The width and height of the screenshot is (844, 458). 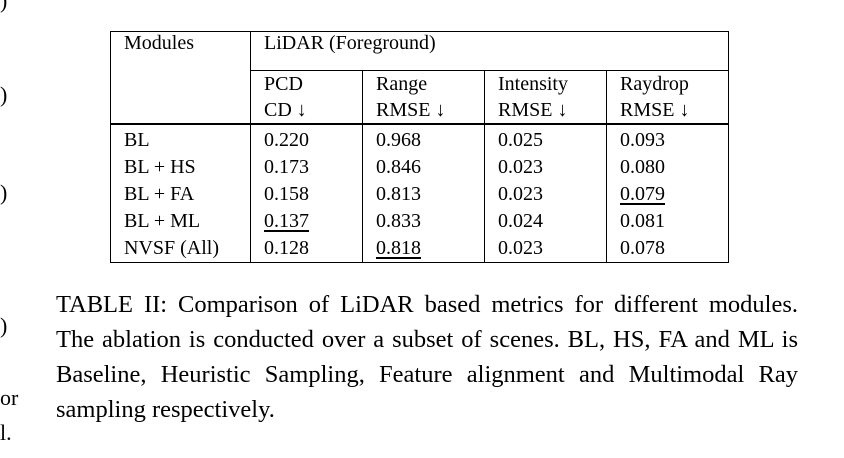 I want to click on value-cell: 0.079, so click(x=667, y=194).